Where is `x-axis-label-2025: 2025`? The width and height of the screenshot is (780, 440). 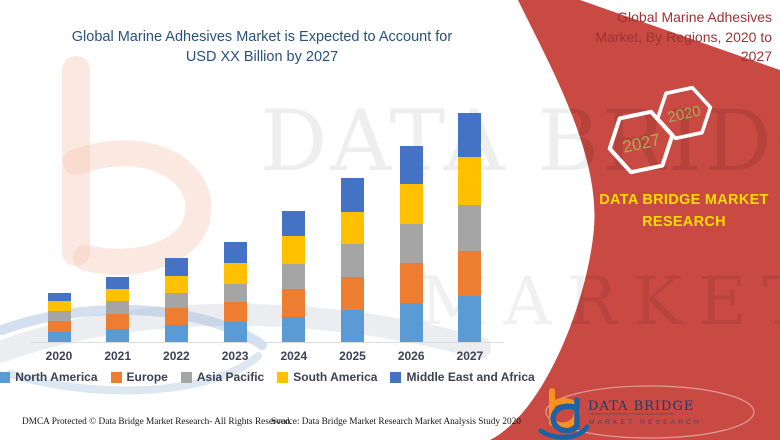 x-axis-label-2025: 2025 is located at coordinates (352, 356).